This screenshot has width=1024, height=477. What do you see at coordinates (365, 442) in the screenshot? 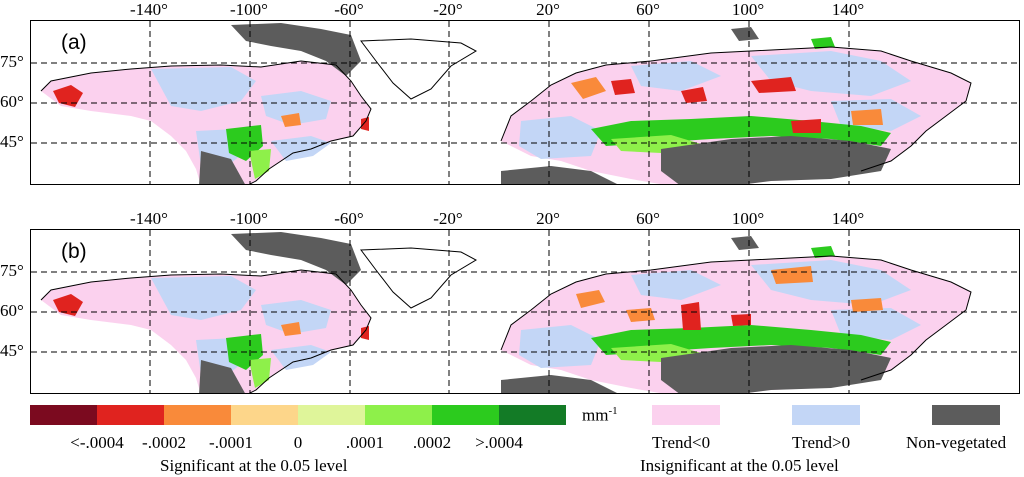
I see `colorbar-tick-label: .0001` at bounding box center [365, 442].